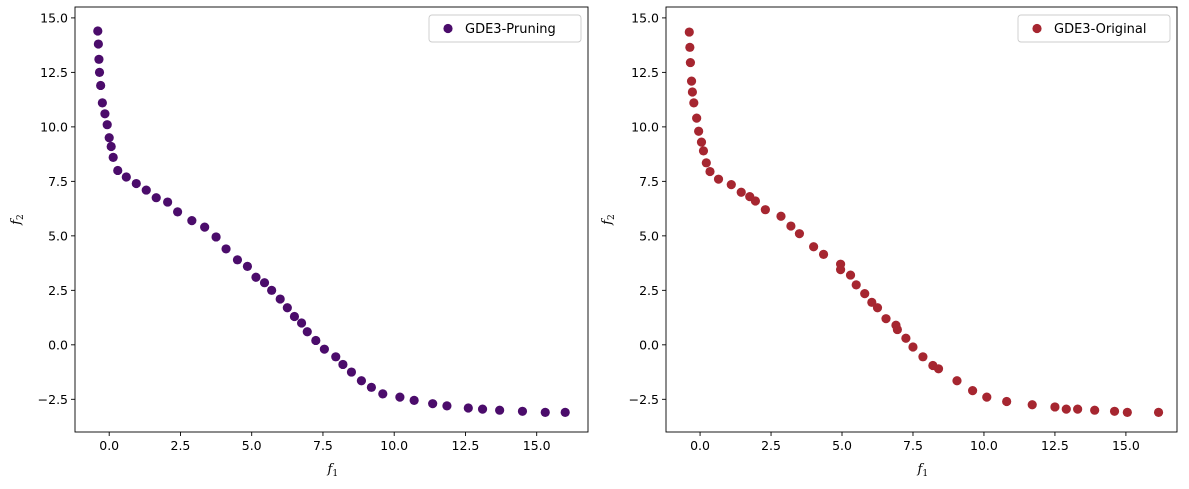 This screenshot has width=1189, height=489. What do you see at coordinates (510, 29) in the screenshot?
I see `legend-label: GDE3-Pruning` at bounding box center [510, 29].